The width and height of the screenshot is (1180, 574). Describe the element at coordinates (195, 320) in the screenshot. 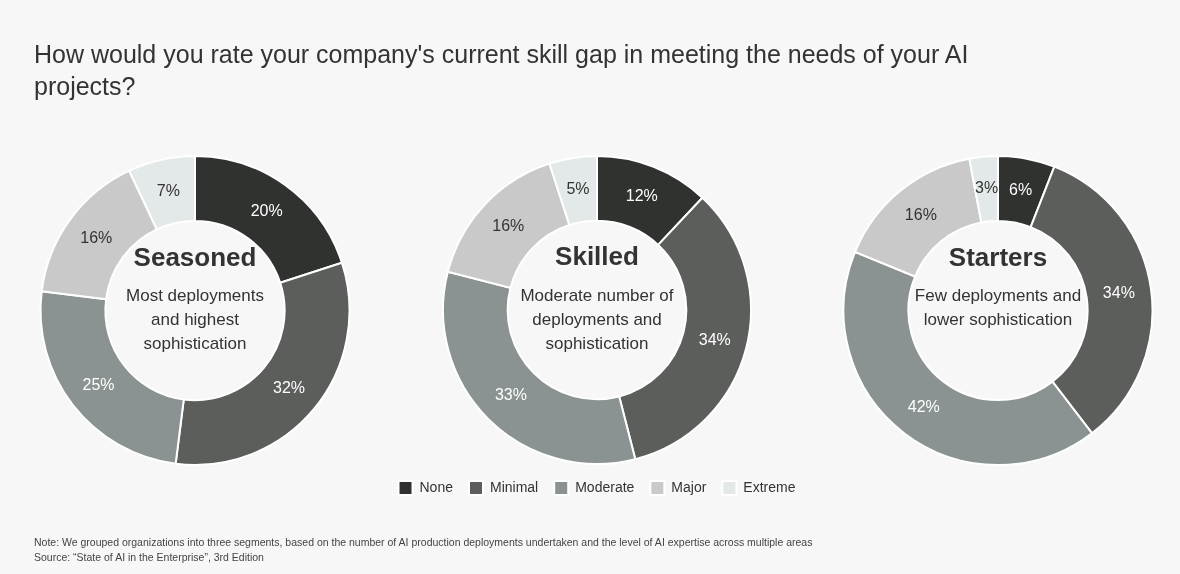

I see `text: Most deployments and highest sophistication` at that location.